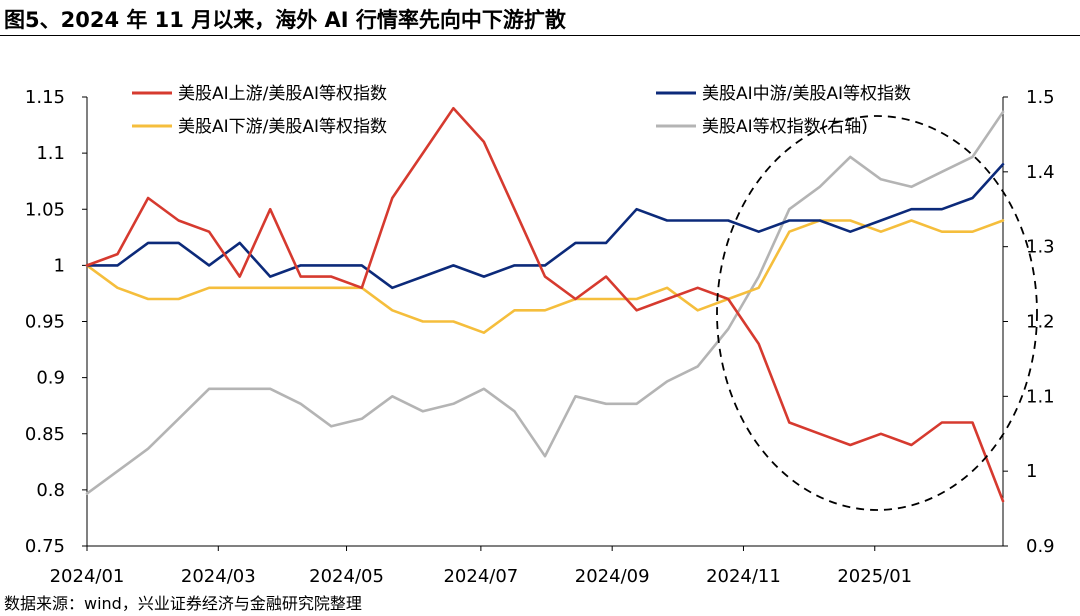  What do you see at coordinates (45, 322) in the screenshot?
I see `y-left-tick-label: 0.95` at bounding box center [45, 322].